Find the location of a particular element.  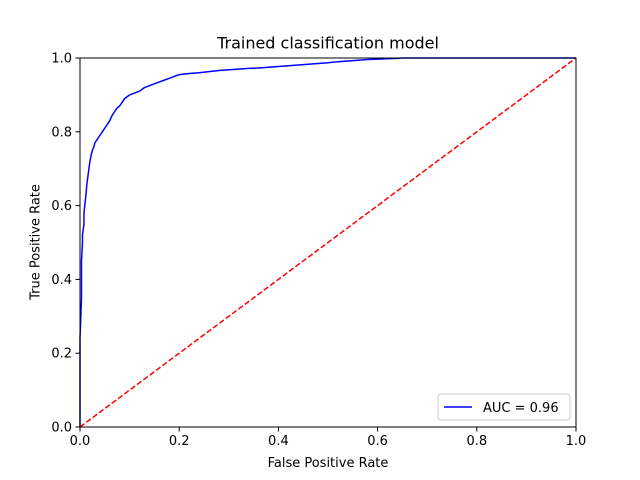

legend: AUC = 0.96 is located at coordinates (504, 407).